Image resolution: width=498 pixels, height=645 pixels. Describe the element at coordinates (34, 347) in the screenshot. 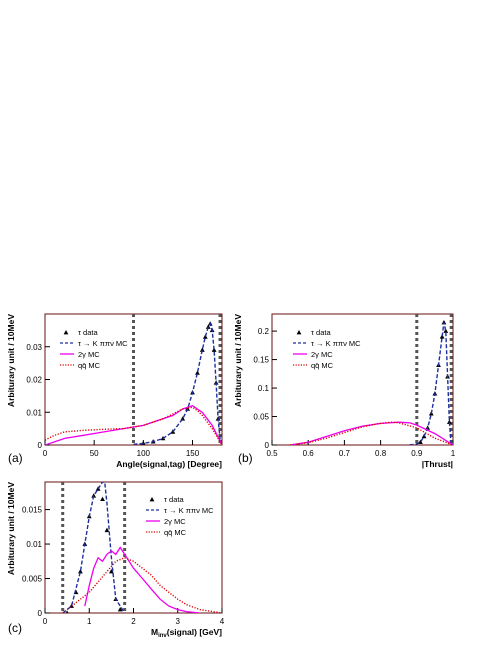

I see `y-tick-label: 0.03` at that location.